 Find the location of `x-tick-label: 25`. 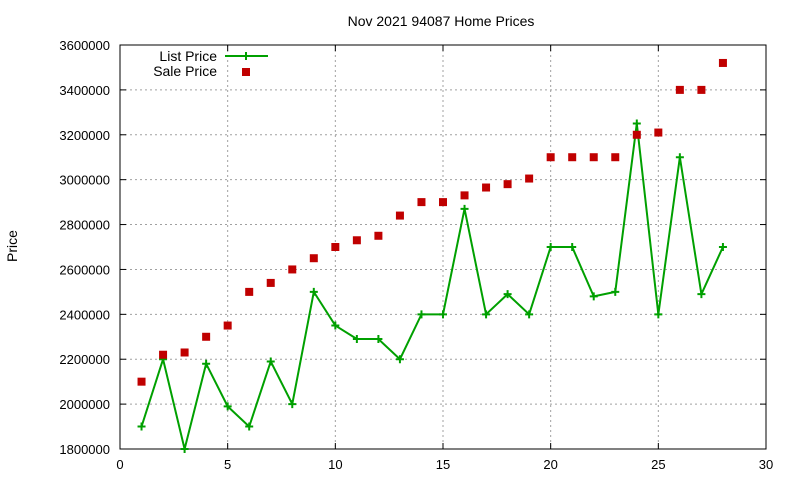

x-tick-label: 25 is located at coordinates (658, 464).